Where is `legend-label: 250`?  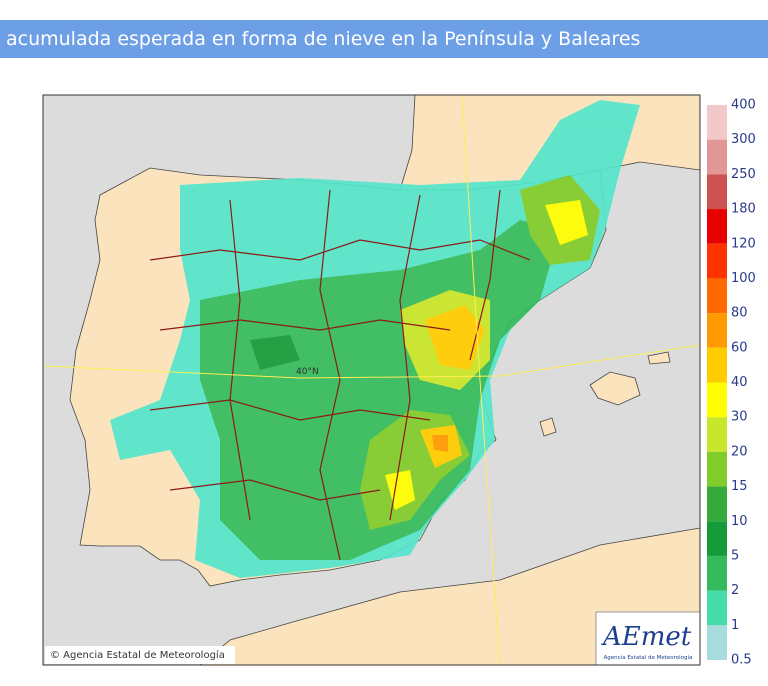
legend-label: 250 is located at coordinates (743, 174).